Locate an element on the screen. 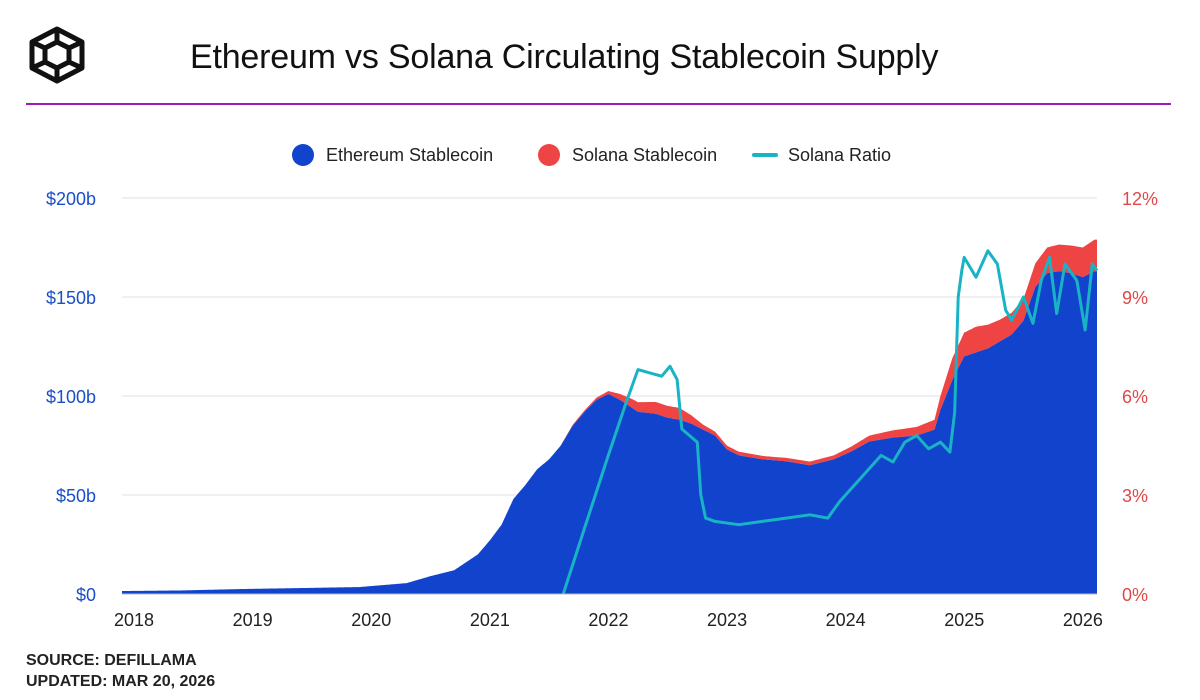 Image resolution: width=1200 pixels, height=700 pixels. y-right-tick-label: 6% is located at coordinates (1135, 397).